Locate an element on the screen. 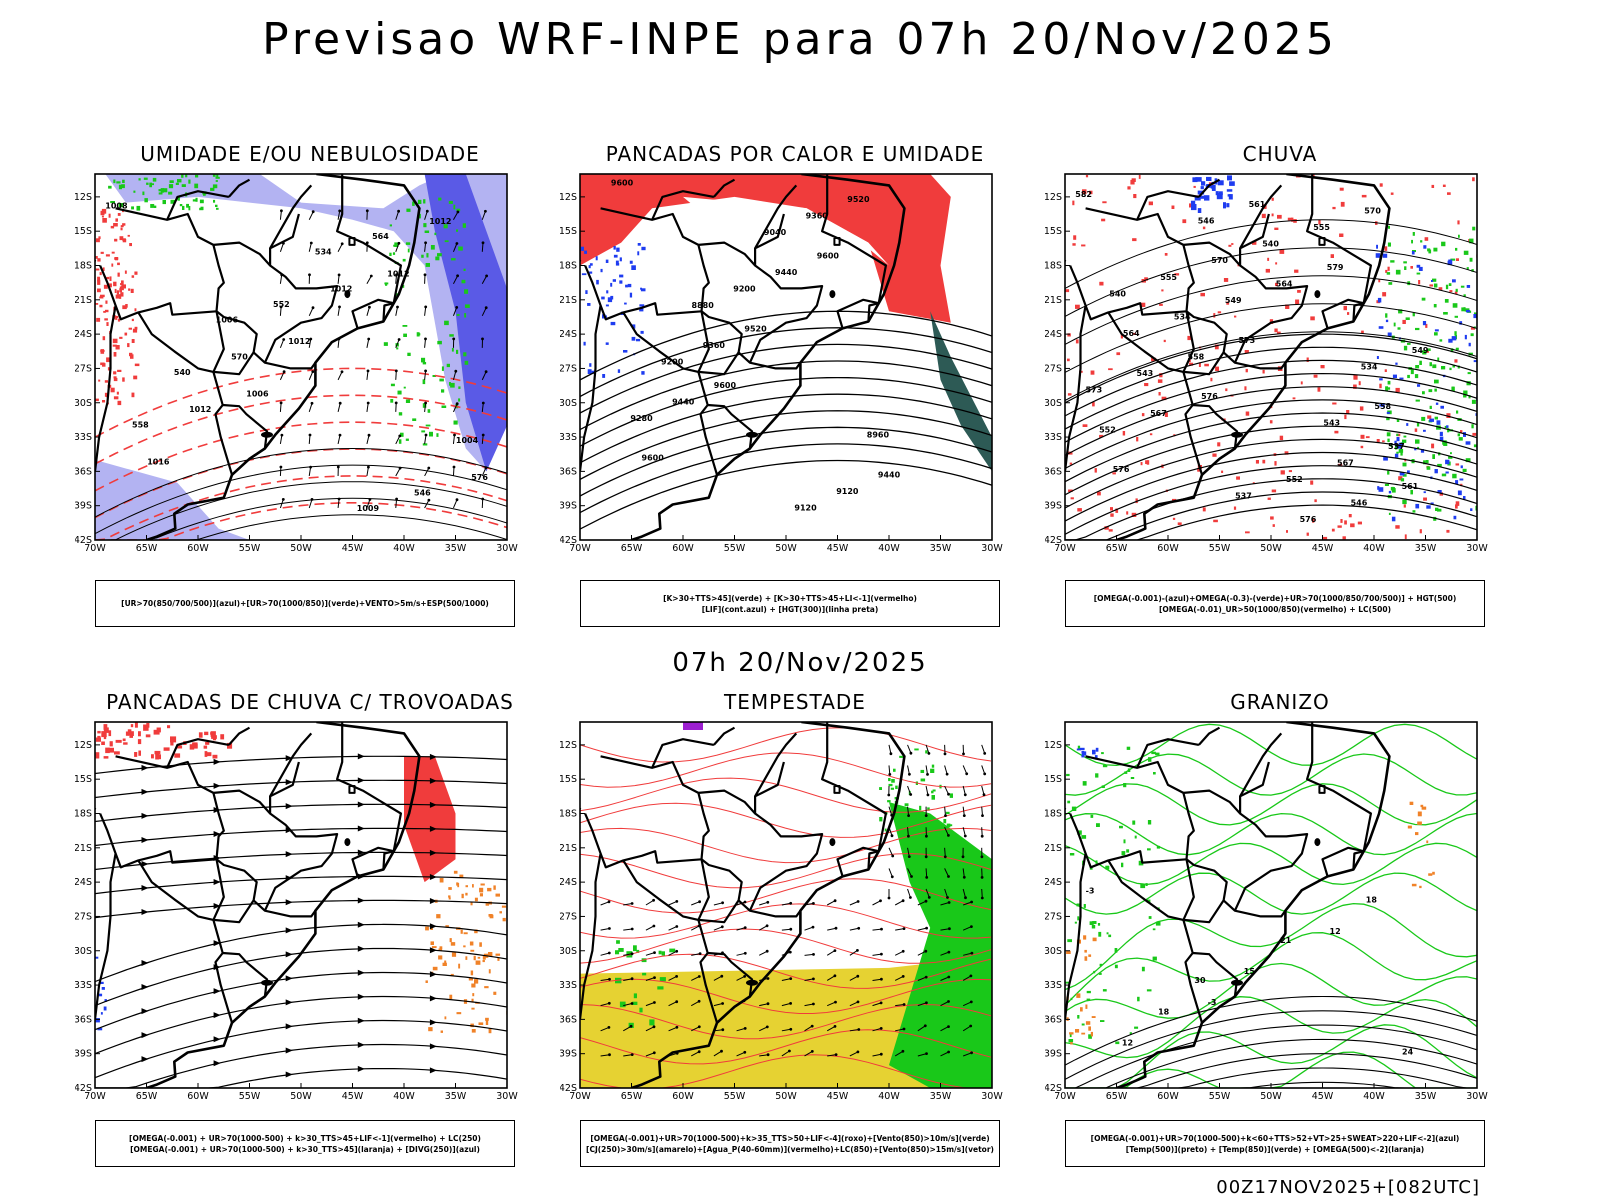 The image size is (1600, 1200). lat-label: 15S is located at coordinates (568, 779).